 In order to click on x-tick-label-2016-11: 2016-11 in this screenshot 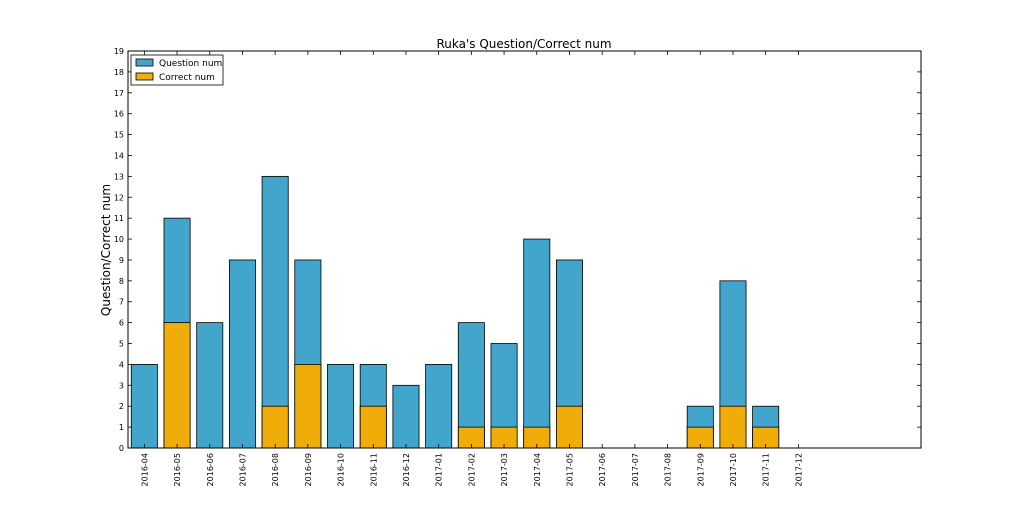, I will do `click(373, 469)`.